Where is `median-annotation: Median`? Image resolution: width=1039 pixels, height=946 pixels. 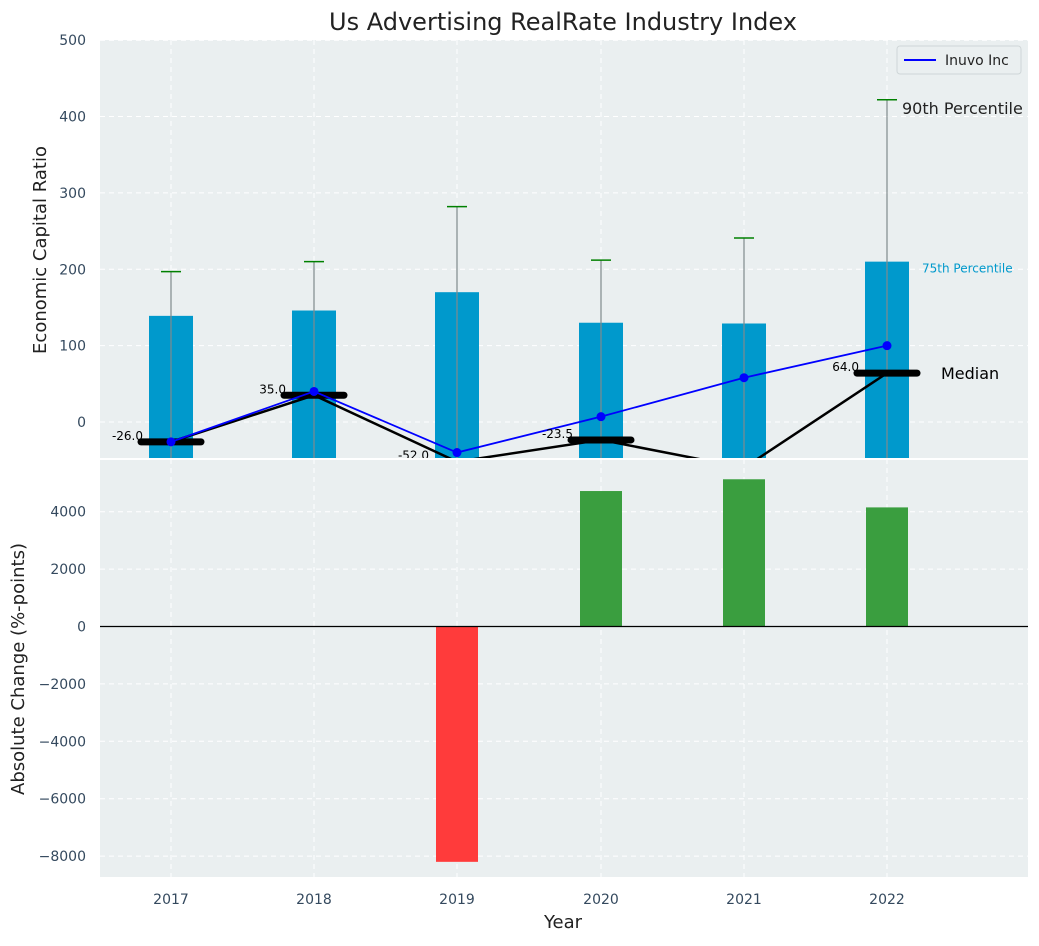 median-annotation: Median is located at coordinates (970, 373).